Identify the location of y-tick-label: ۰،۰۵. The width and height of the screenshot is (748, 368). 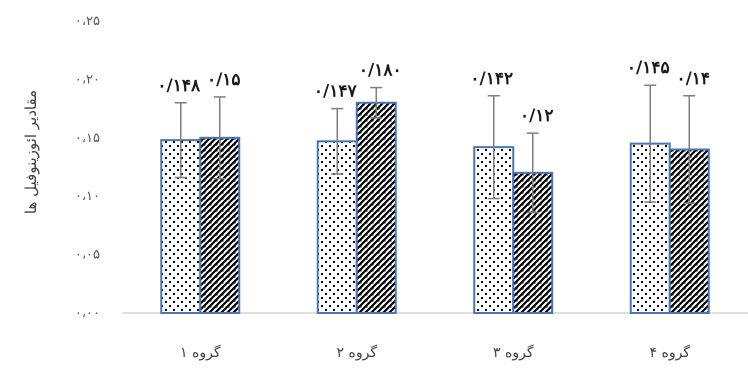
(87, 255).